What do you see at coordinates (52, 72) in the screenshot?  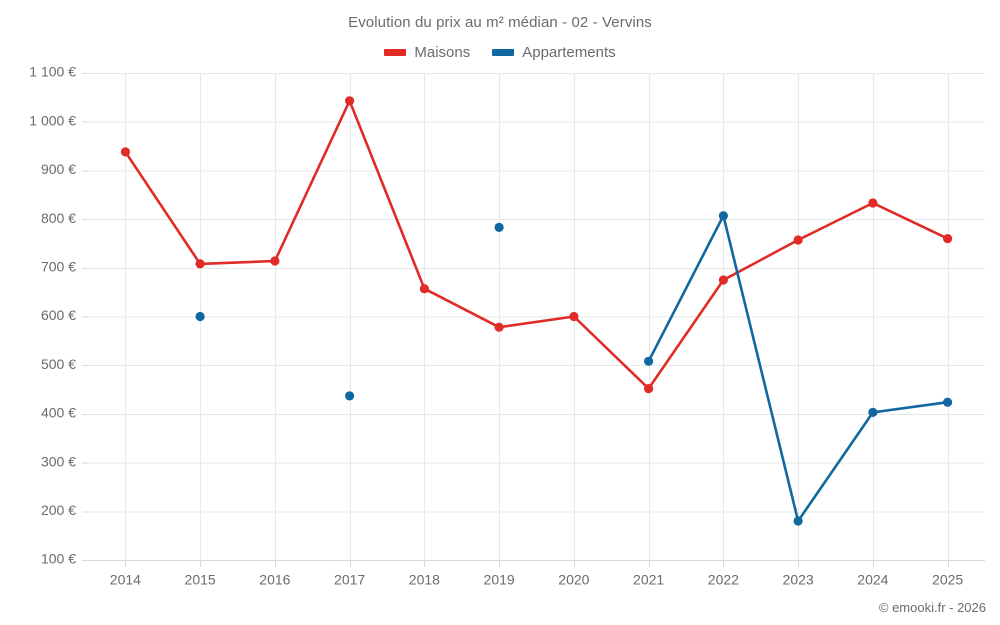 I see `y-axis-label: 1 100 €` at bounding box center [52, 72].